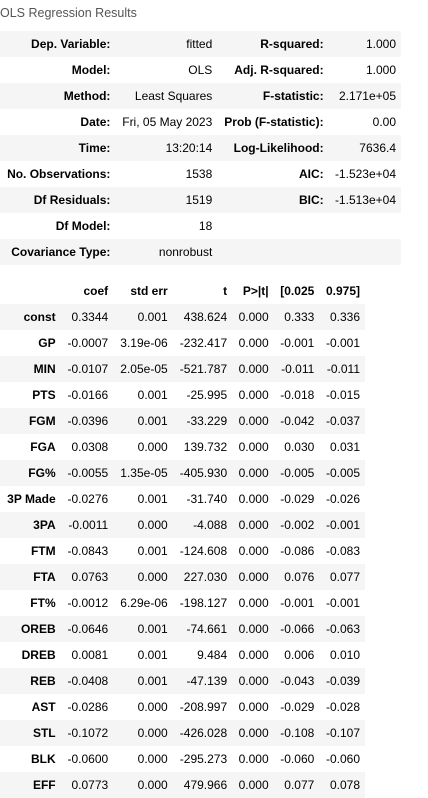 The height and width of the screenshot is (798, 428). Describe the element at coordinates (272, 252) in the screenshot. I see `summary-label` at that location.